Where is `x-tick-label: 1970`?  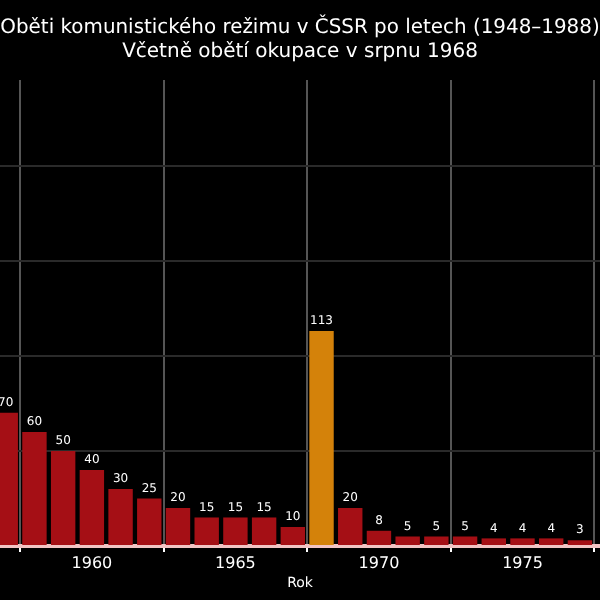
x-tick-label: 1970 is located at coordinates (379, 562).